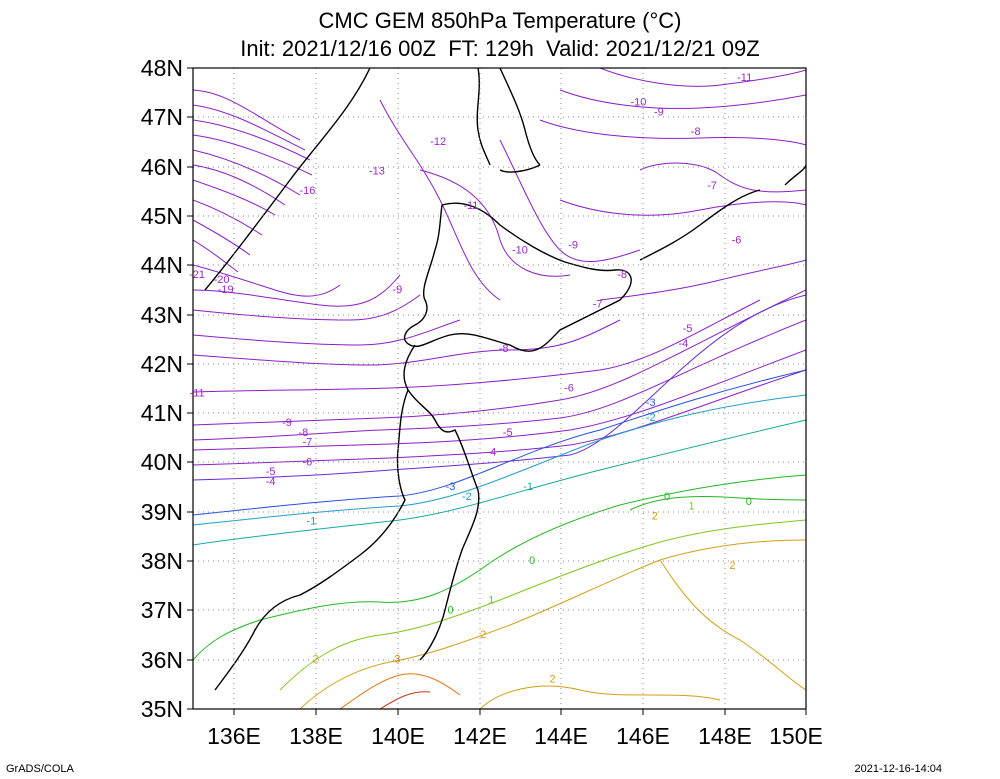 The height and width of the screenshot is (779, 1000). Describe the element at coordinates (234, 736) in the screenshot. I see `lon-label: 136E` at that location.